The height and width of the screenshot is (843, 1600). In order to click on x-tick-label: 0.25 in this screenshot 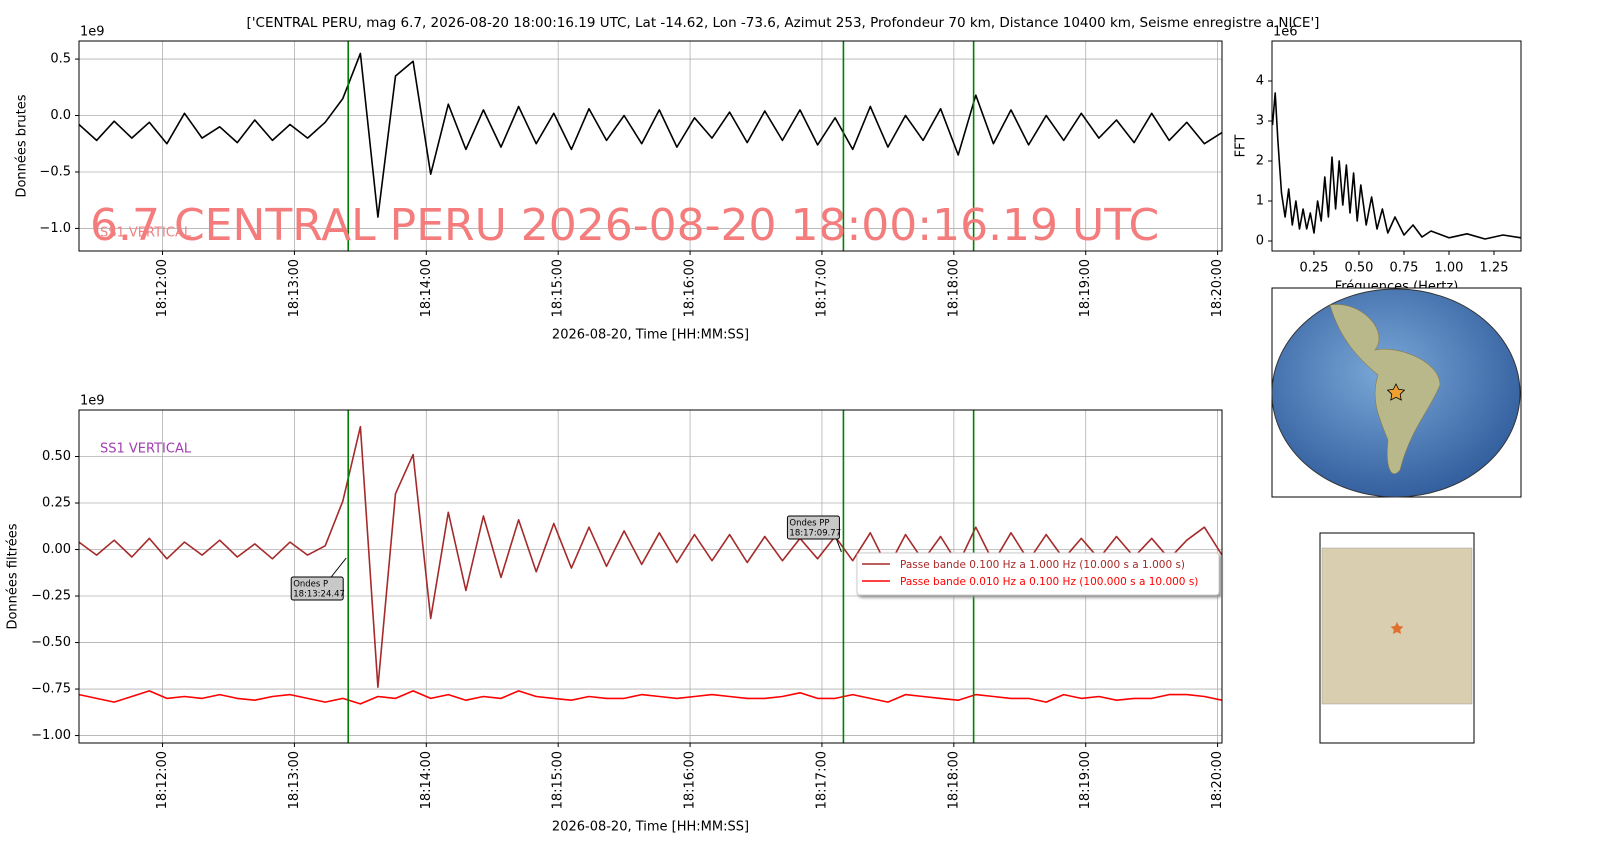, I will do `click(1313, 268)`.